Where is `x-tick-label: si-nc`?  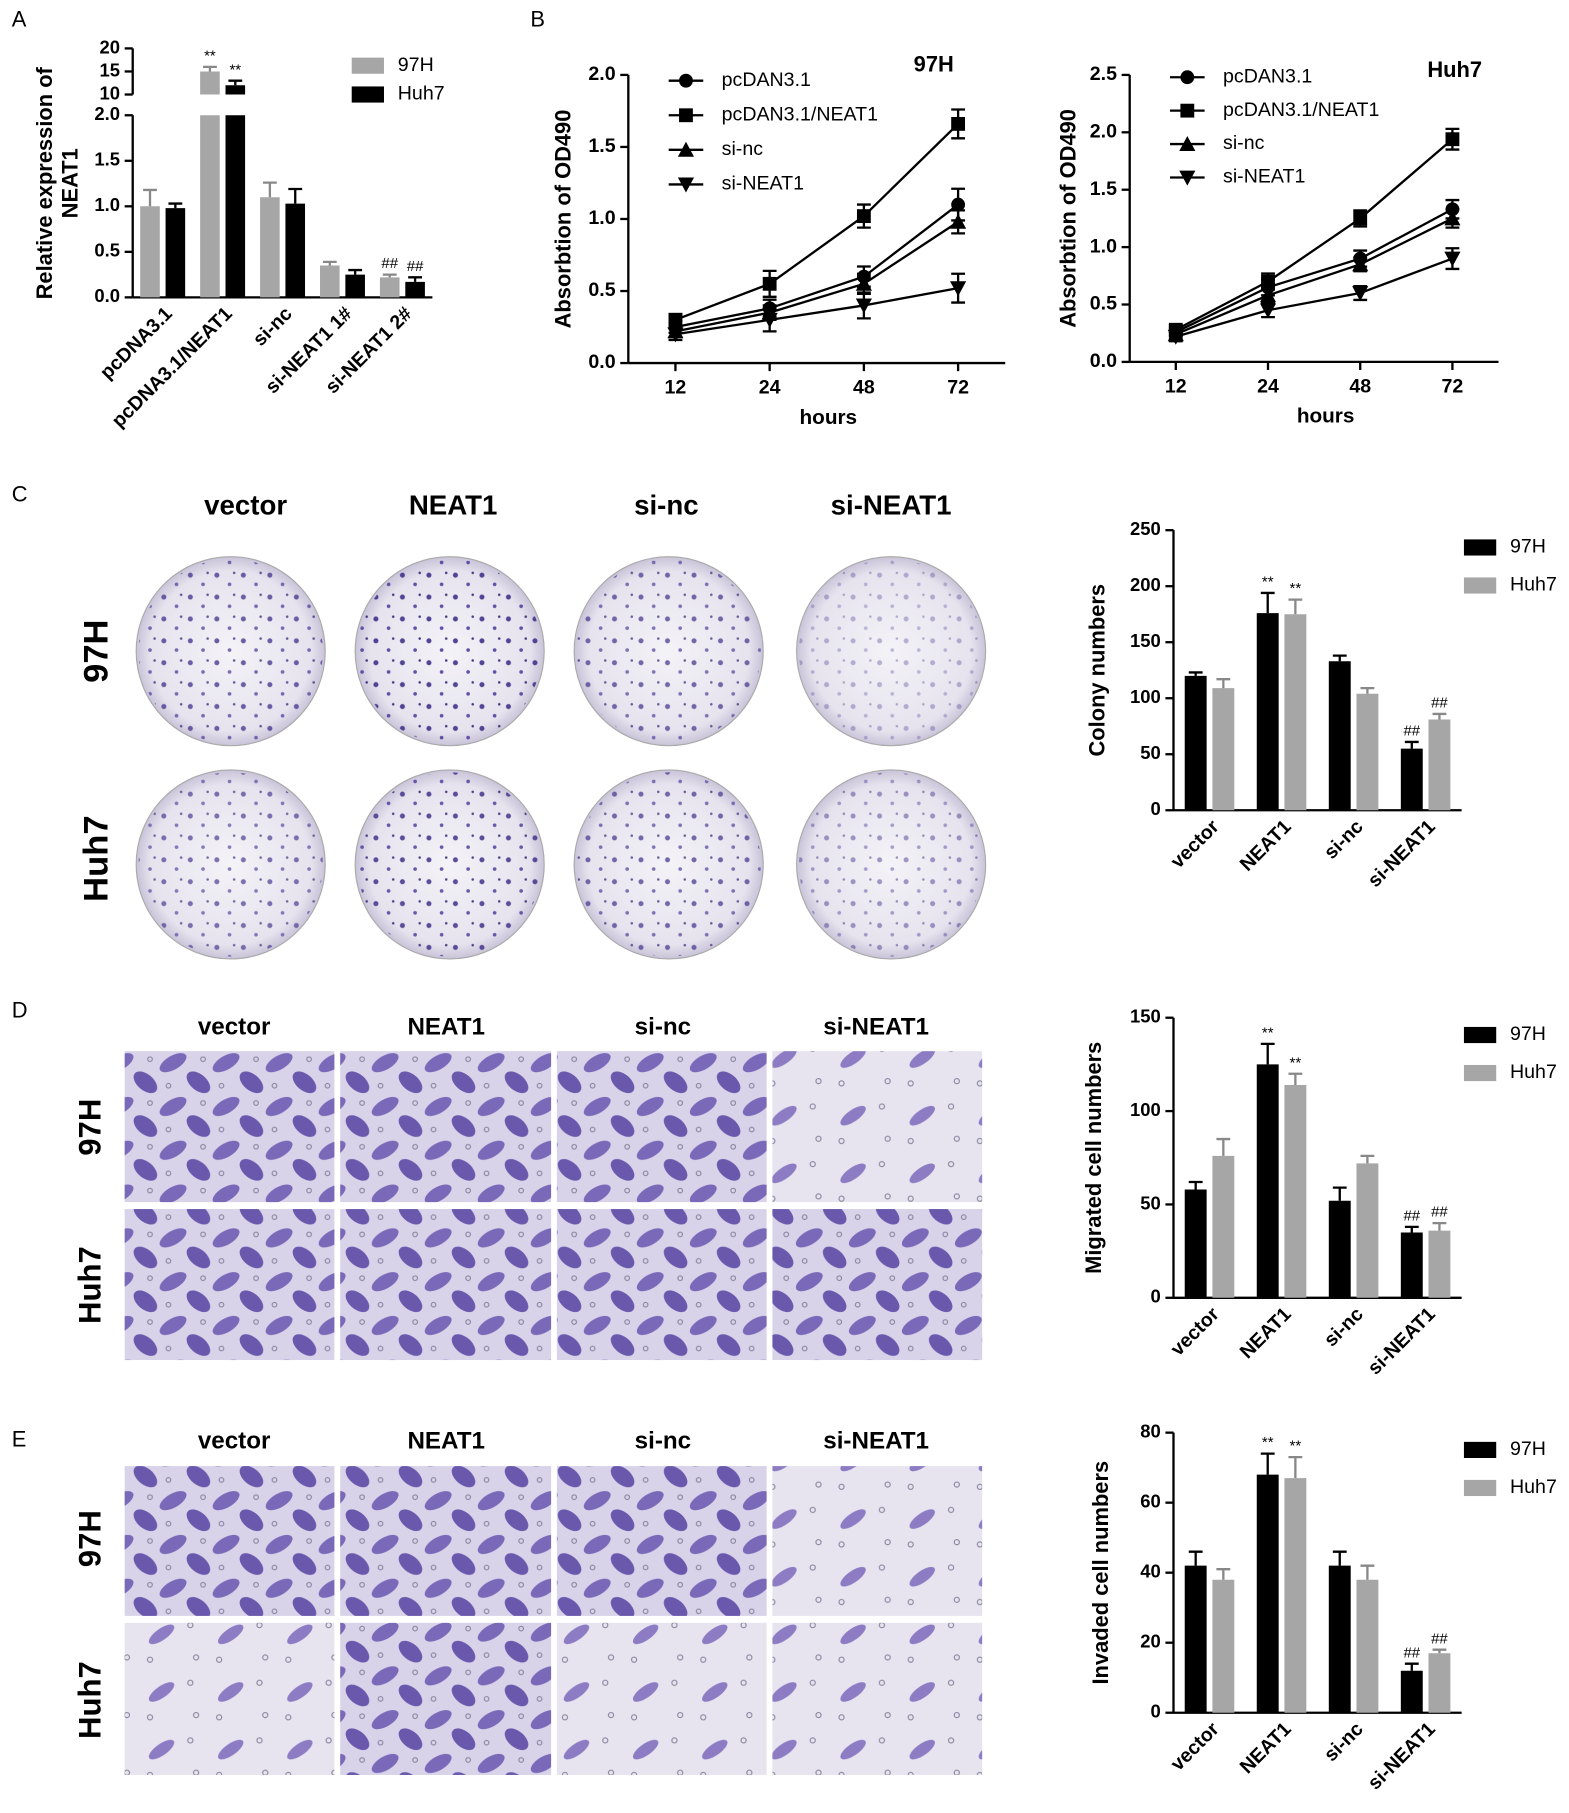
x-tick-label: si-nc is located at coordinates (1344, 1742).